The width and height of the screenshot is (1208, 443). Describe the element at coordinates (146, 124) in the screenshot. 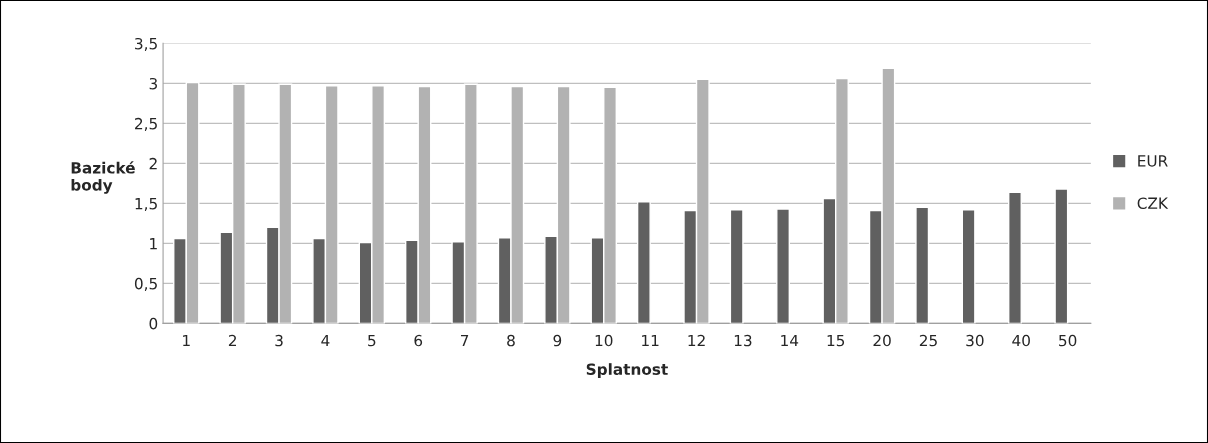

I see `y-tick-label: 2,5` at that location.